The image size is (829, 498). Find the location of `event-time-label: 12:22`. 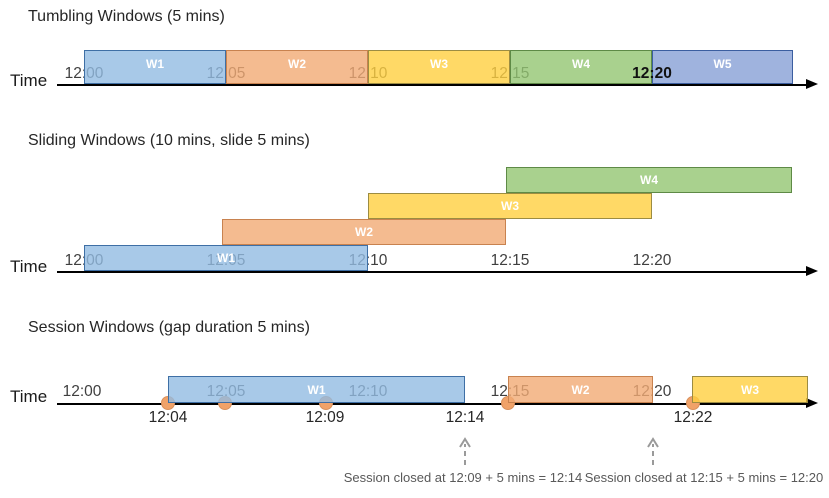

event-time-label: 12:22 is located at coordinates (693, 417).